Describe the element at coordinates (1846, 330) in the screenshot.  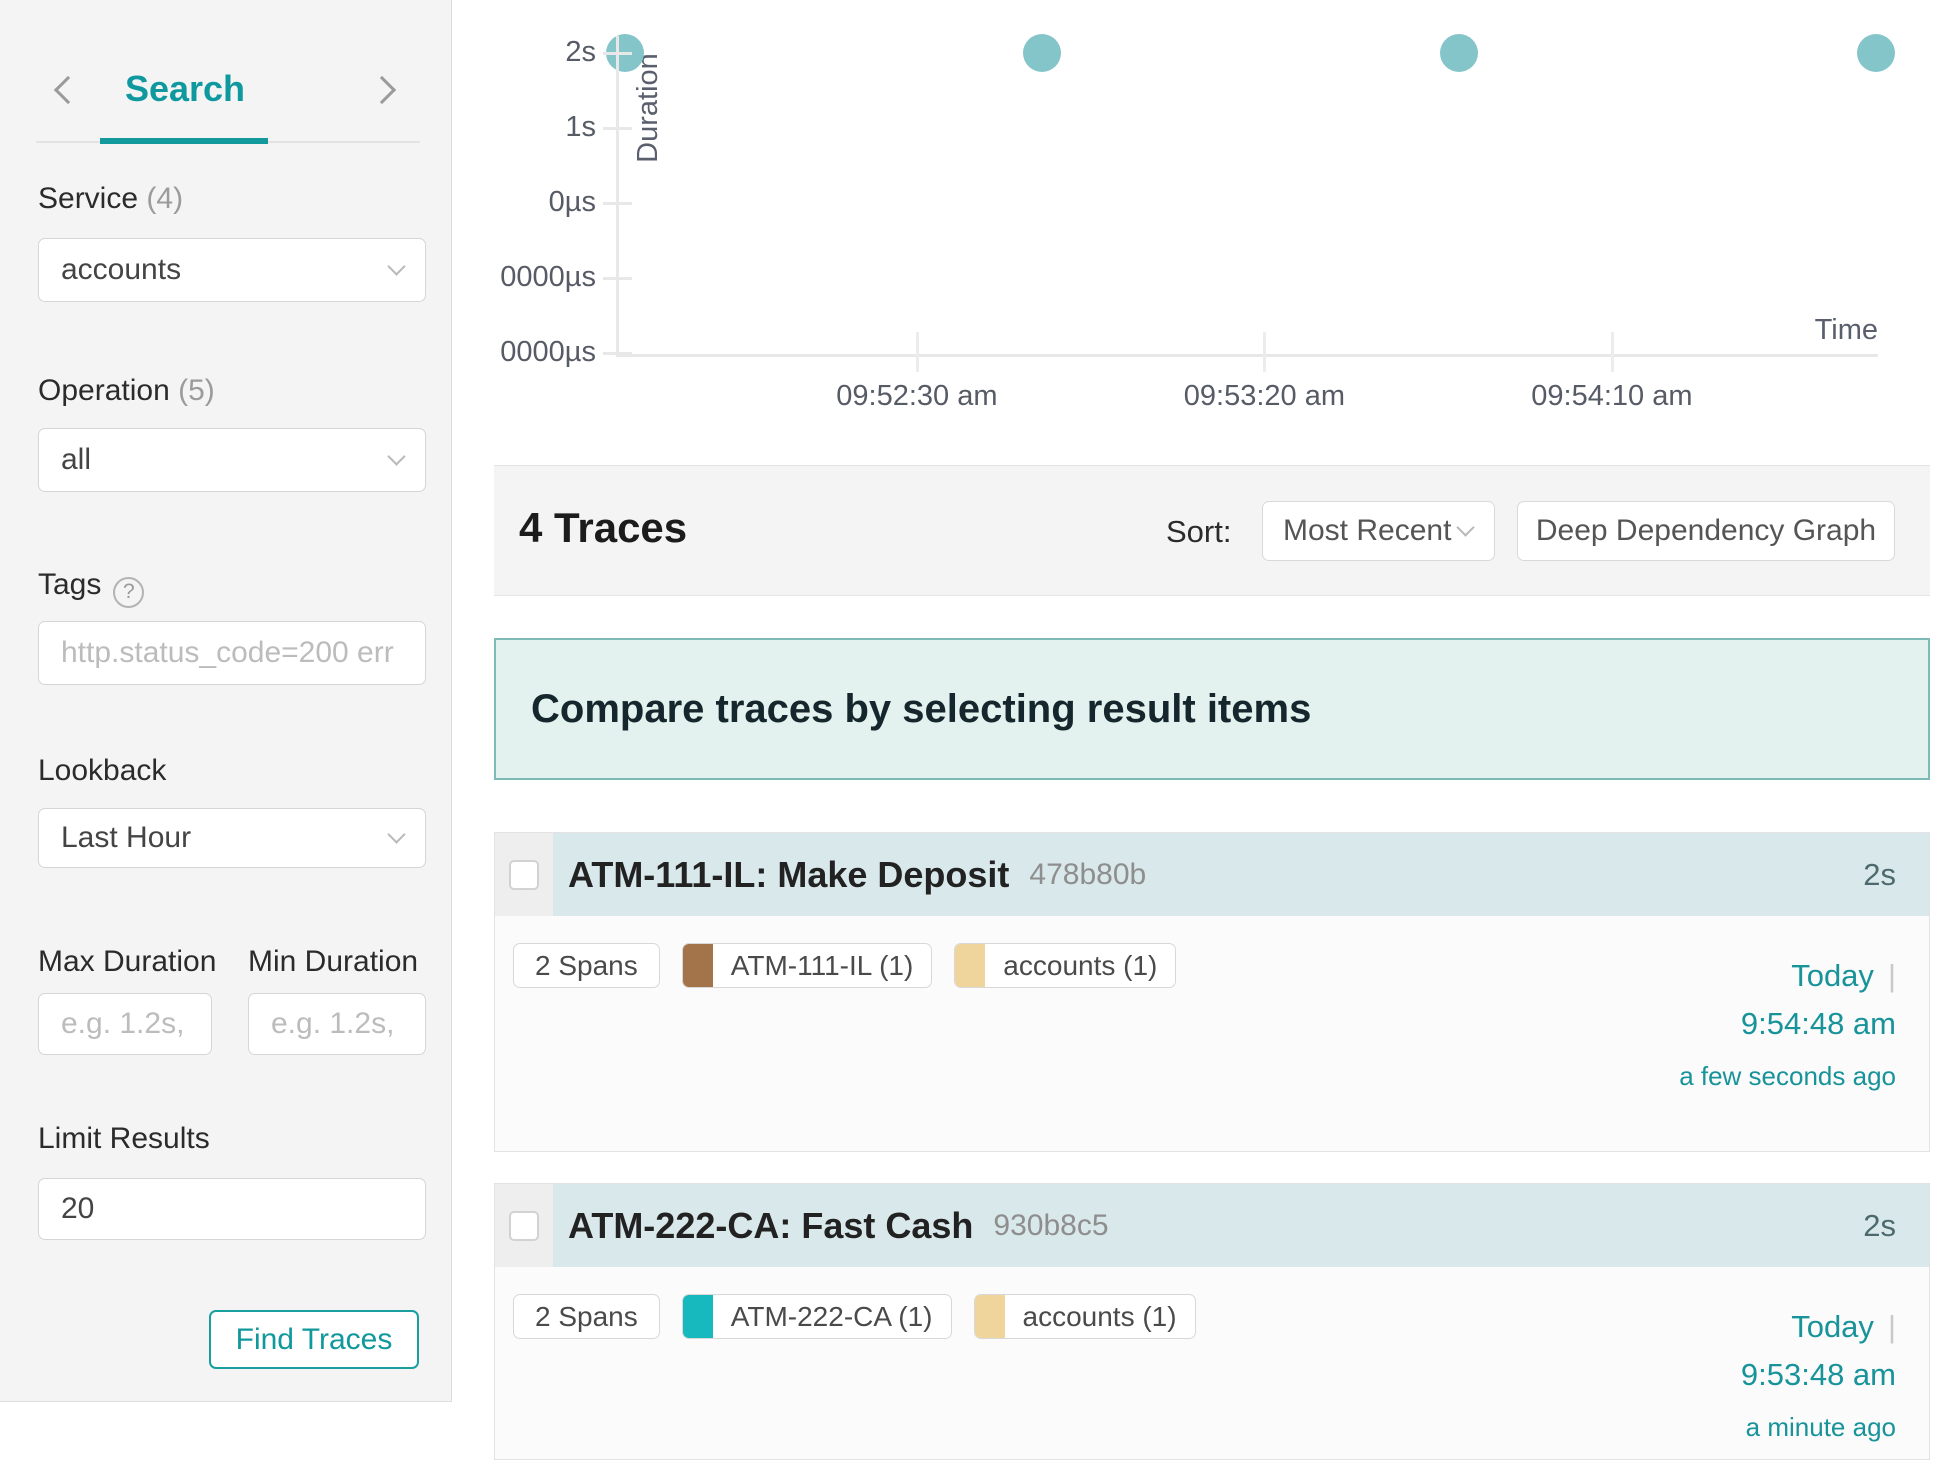
I see `x-axis-title: Time` at that location.